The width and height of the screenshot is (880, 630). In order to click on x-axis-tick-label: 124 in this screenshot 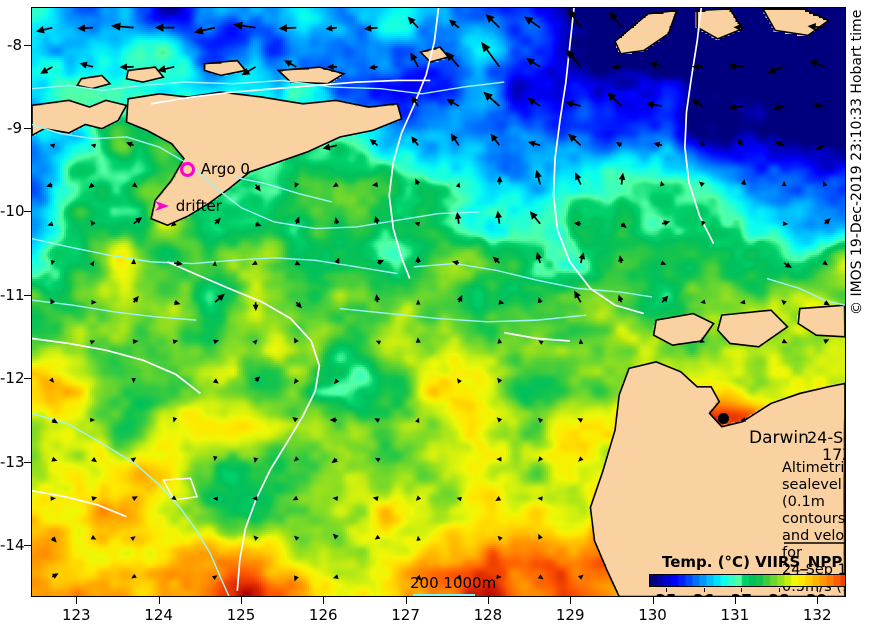, I will do `click(158, 615)`.